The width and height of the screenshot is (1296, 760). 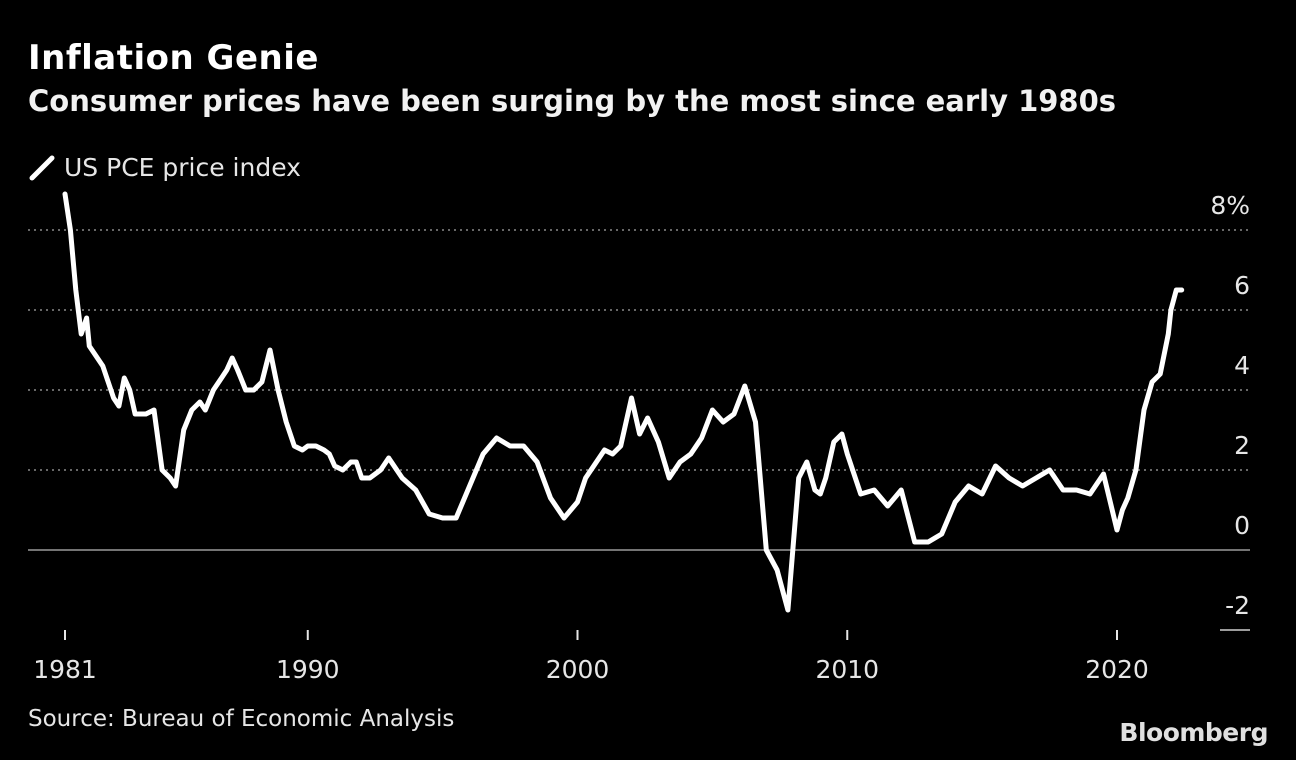 I want to click on x-axis-ticks: 1981 1990 2000 2010 2020, so click(x=591, y=657).